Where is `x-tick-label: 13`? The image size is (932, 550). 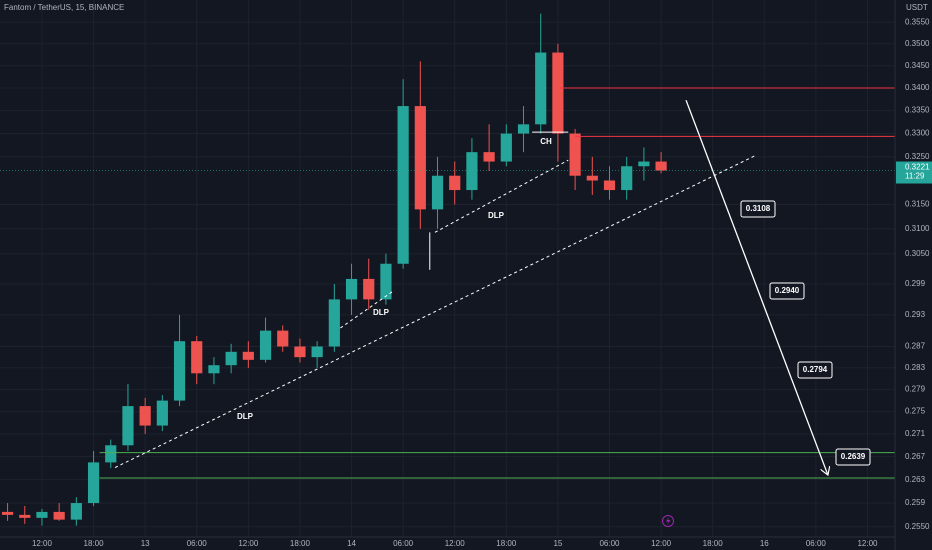 x-tick-label: 13 is located at coordinates (145, 543).